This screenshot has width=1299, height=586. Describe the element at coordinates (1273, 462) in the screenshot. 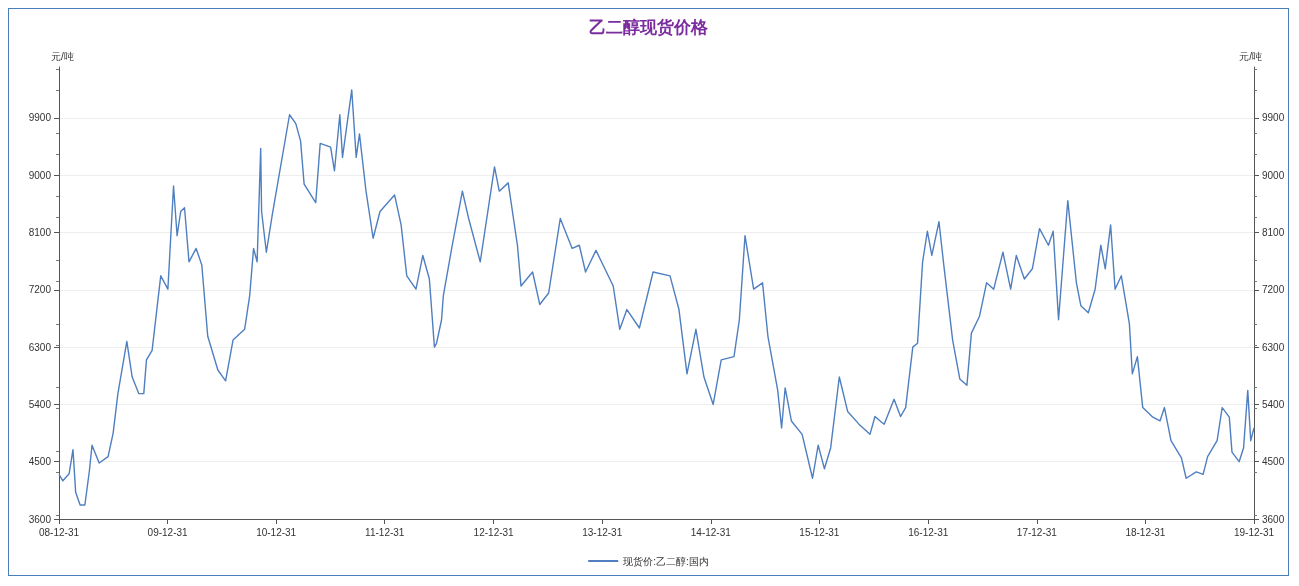

I see `y2-tick-label: 4500` at that location.